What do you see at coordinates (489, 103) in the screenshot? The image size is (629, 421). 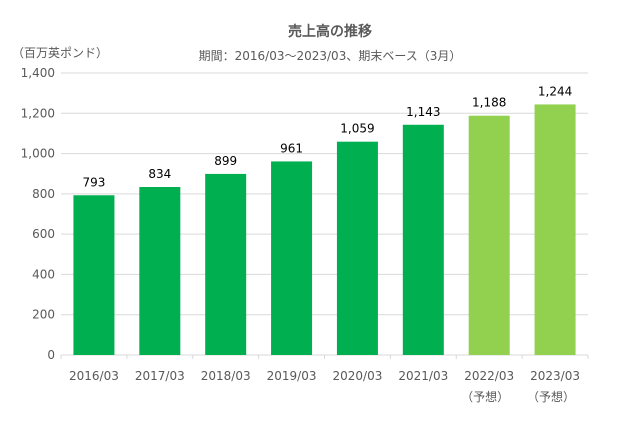 I see `data-label: 1,188` at bounding box center [489, 103].